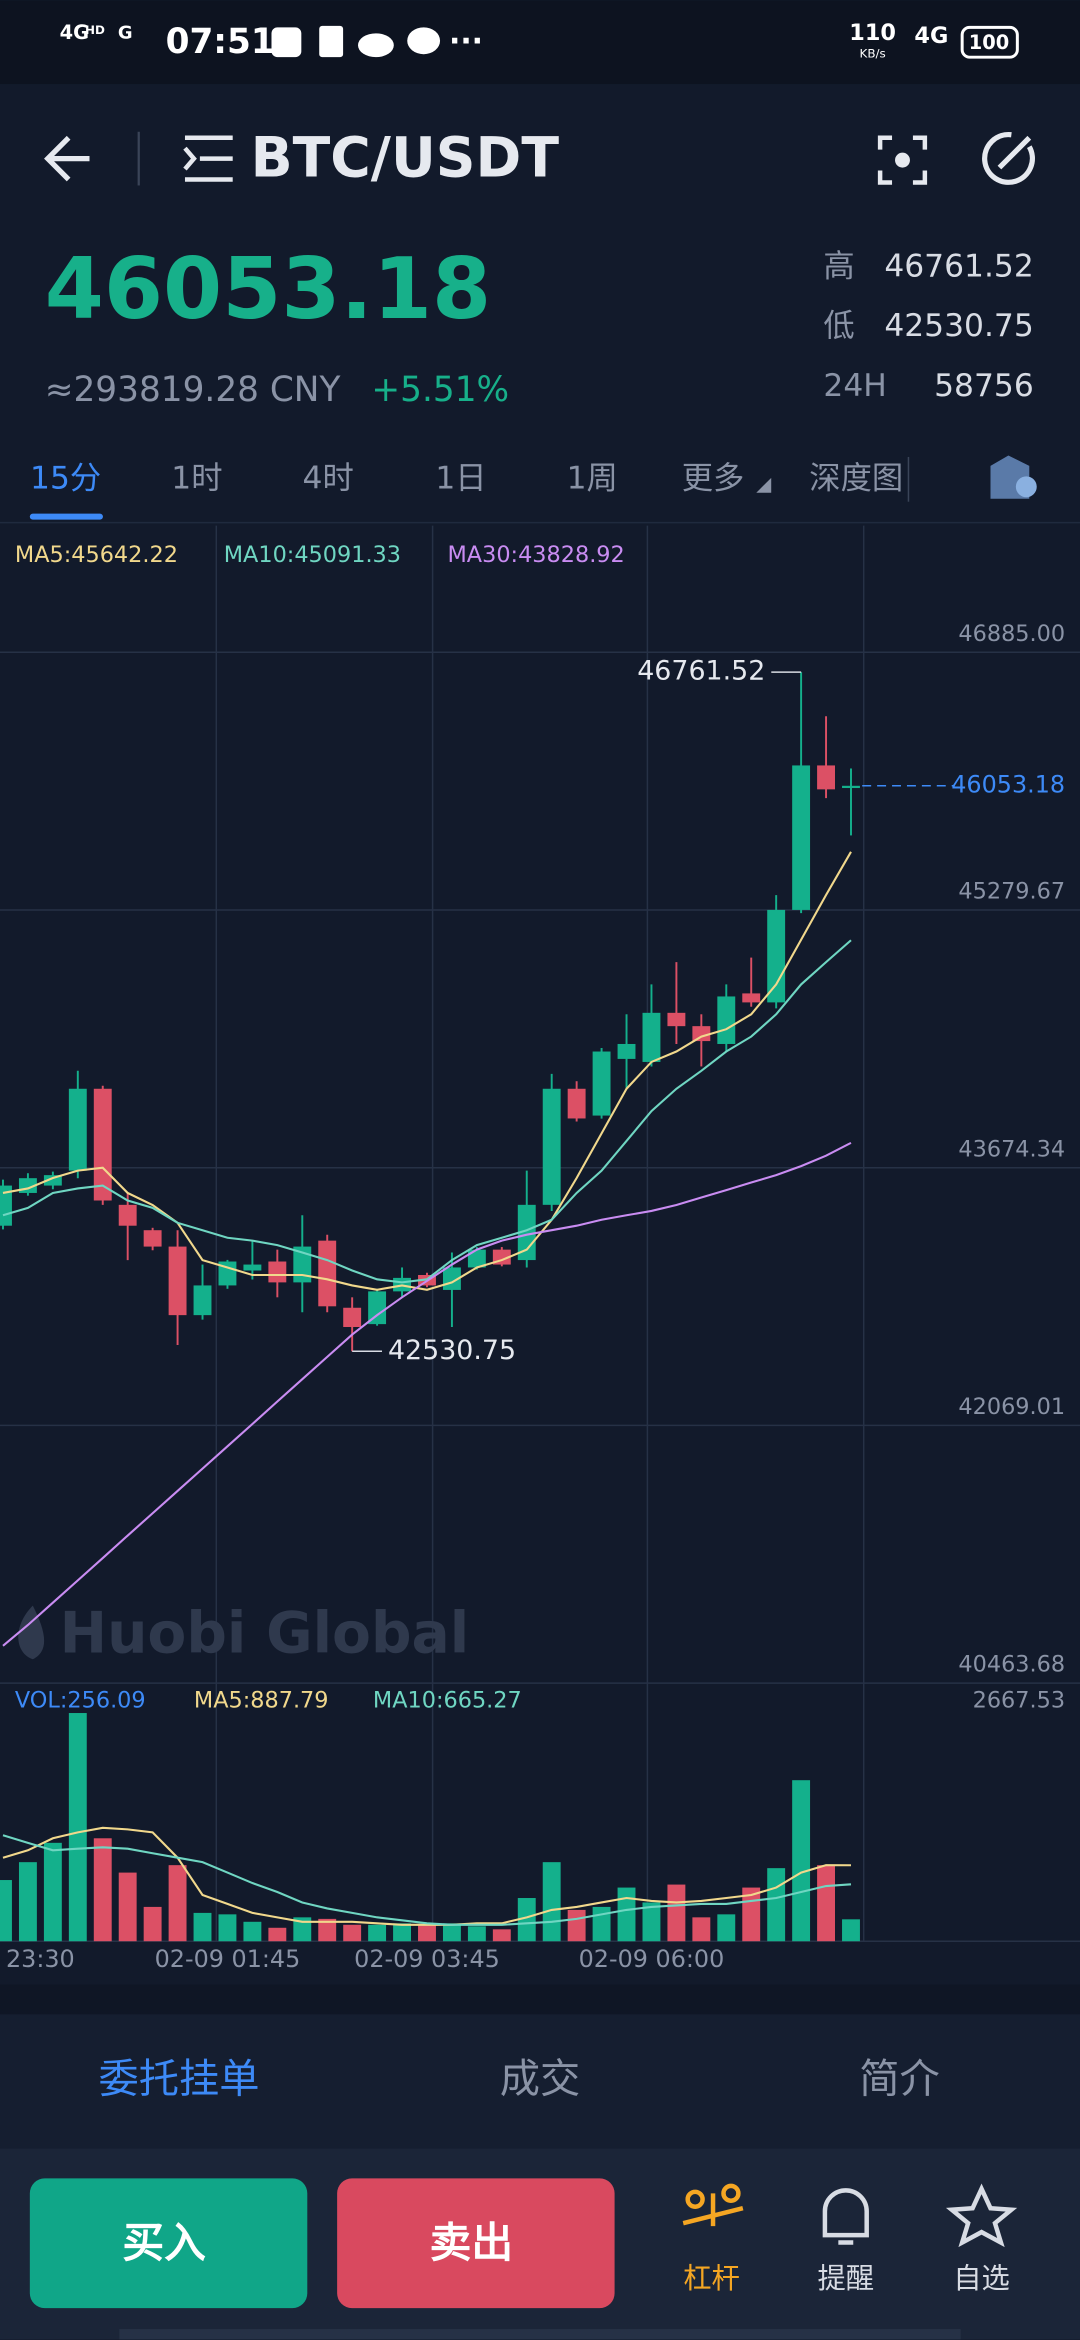 Image resolution: width=1080 pixels, height=2340 pixels. I want to click on high-label: 46761.52, so click(701, 671).